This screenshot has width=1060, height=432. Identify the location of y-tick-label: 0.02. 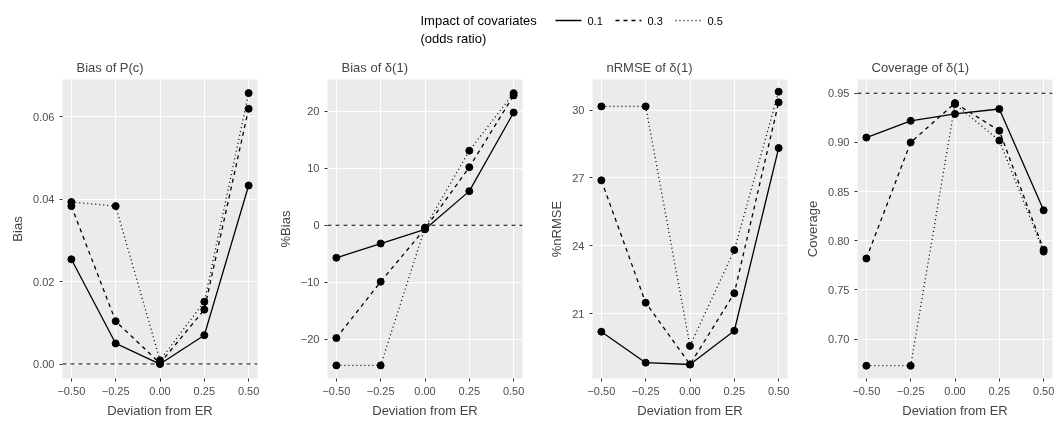
(44, 281).